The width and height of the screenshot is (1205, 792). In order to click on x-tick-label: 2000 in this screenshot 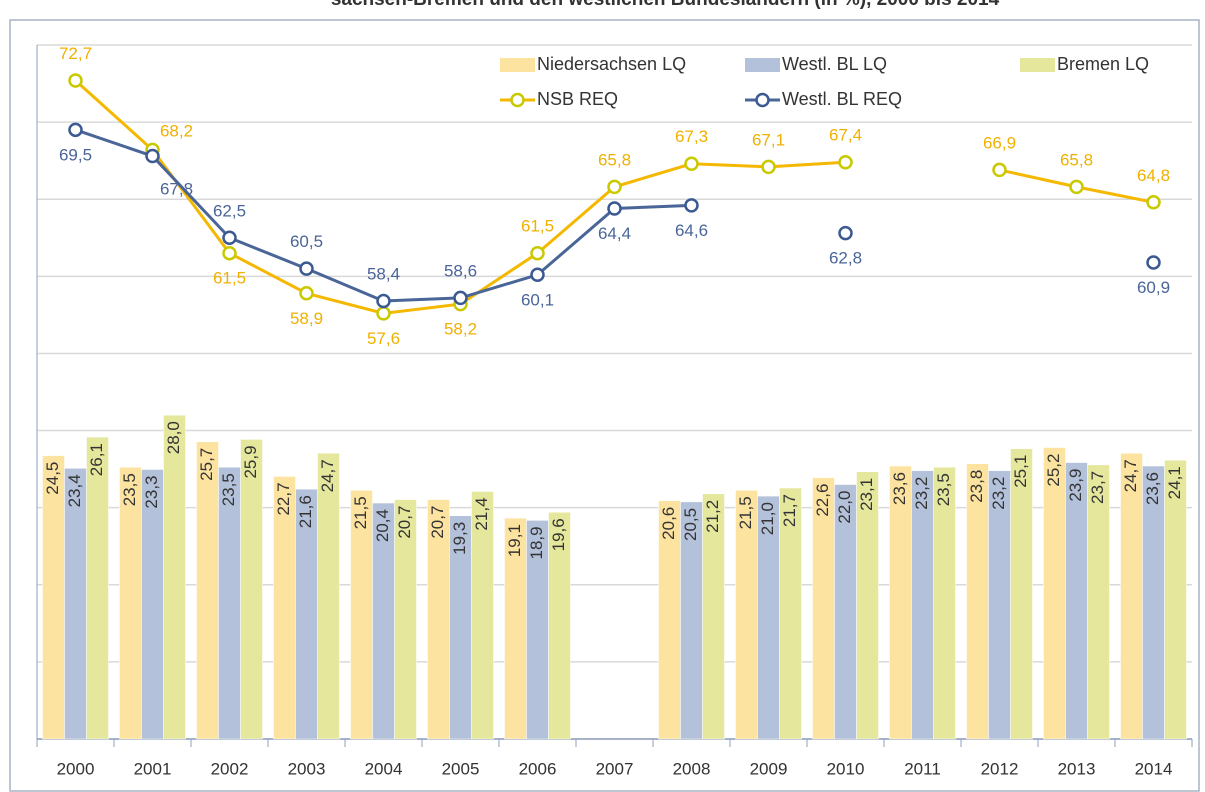, I will do `click(76, 768)`.